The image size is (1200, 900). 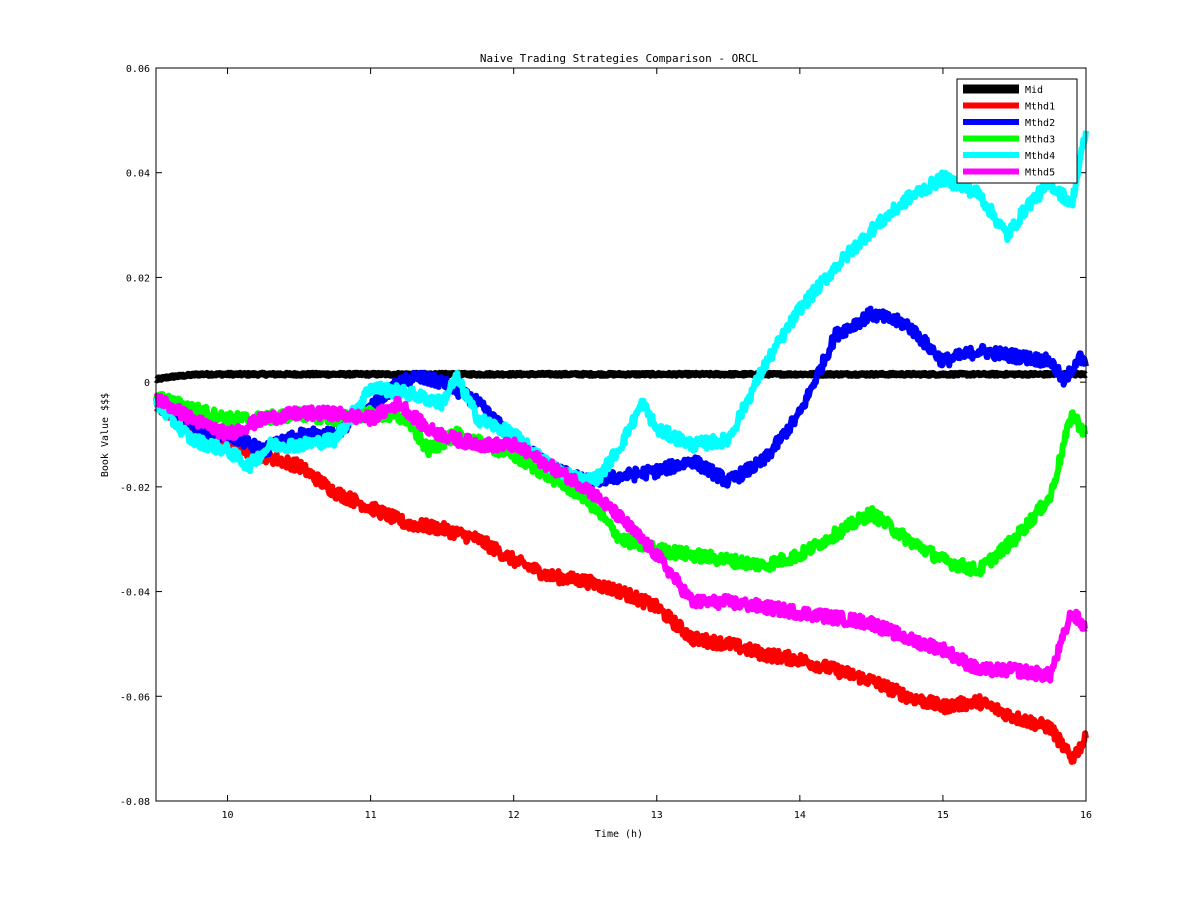 I want to click on y-tick-label: -0.06, so click(x=135, y=697).